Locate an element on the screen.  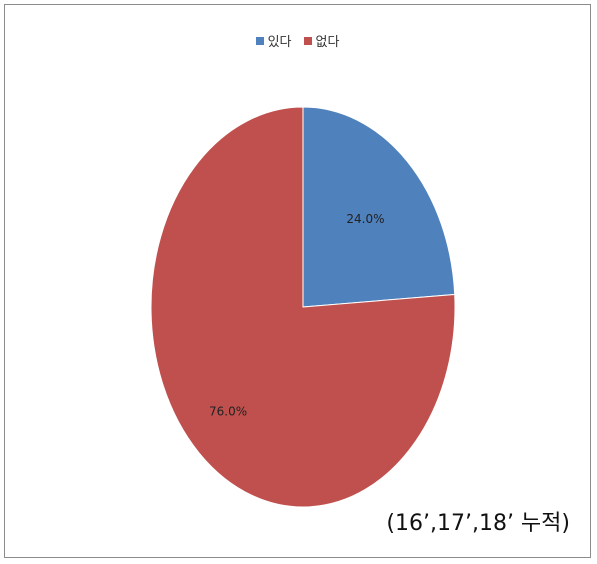
legend-item-yes: 있다 is located at coordinates (273, 40).